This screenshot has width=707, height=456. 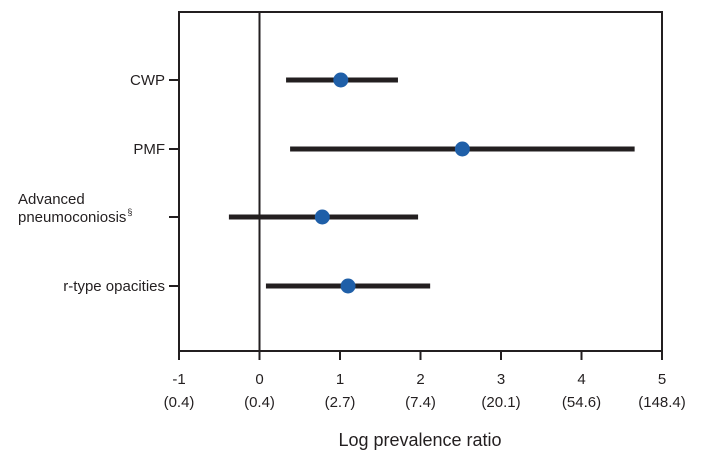 I want to click on x-tick-label: 3, so click(x=501, y=379).